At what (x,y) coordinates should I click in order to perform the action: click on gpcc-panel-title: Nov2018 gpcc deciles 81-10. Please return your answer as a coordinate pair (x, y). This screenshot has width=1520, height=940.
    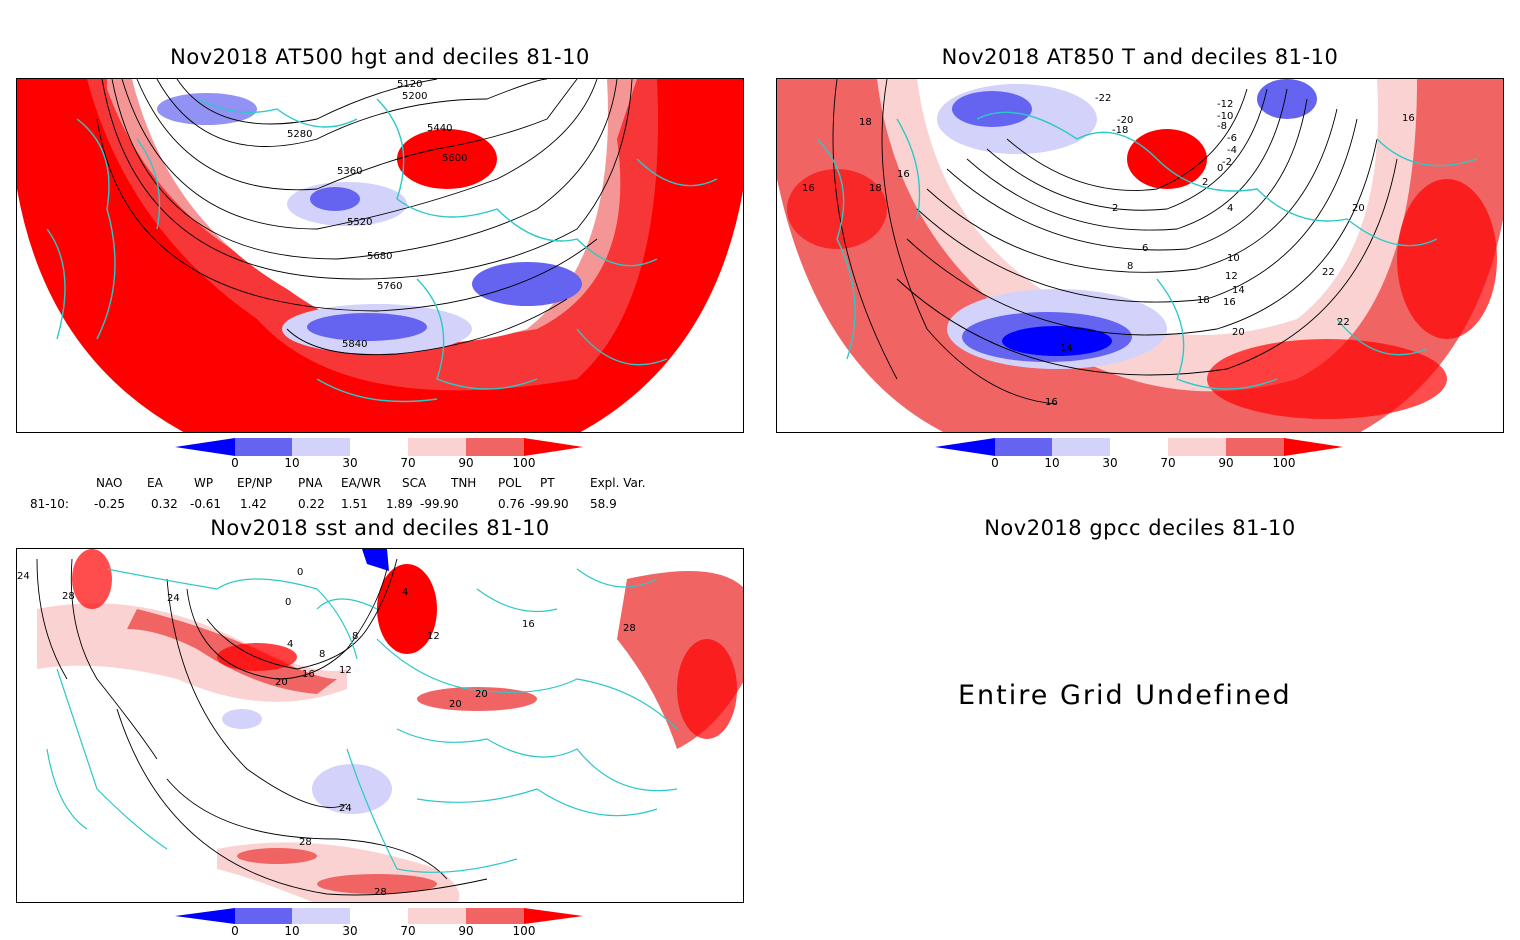
    Looking at the image, I should click on (1140, 528).